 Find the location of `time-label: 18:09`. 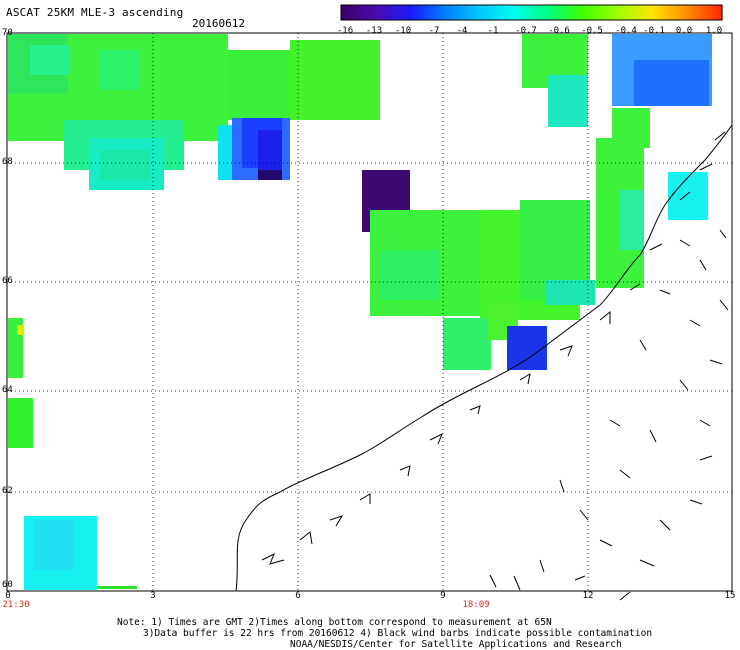

time-label: 18:09 is located at coordinates (476, 605).